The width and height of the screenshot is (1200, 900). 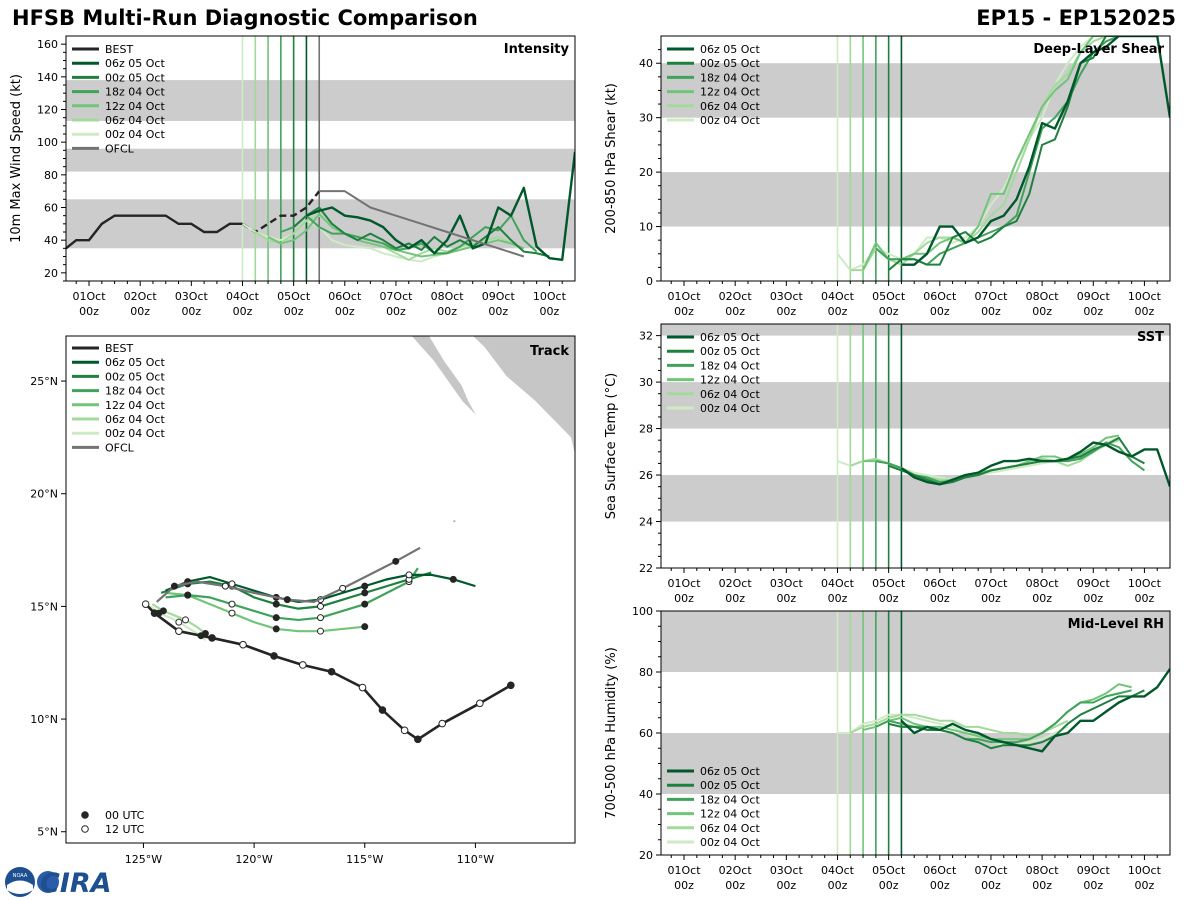 I want to click on intensity-xtick-label: 09Oct, so click(x=499, y=296).